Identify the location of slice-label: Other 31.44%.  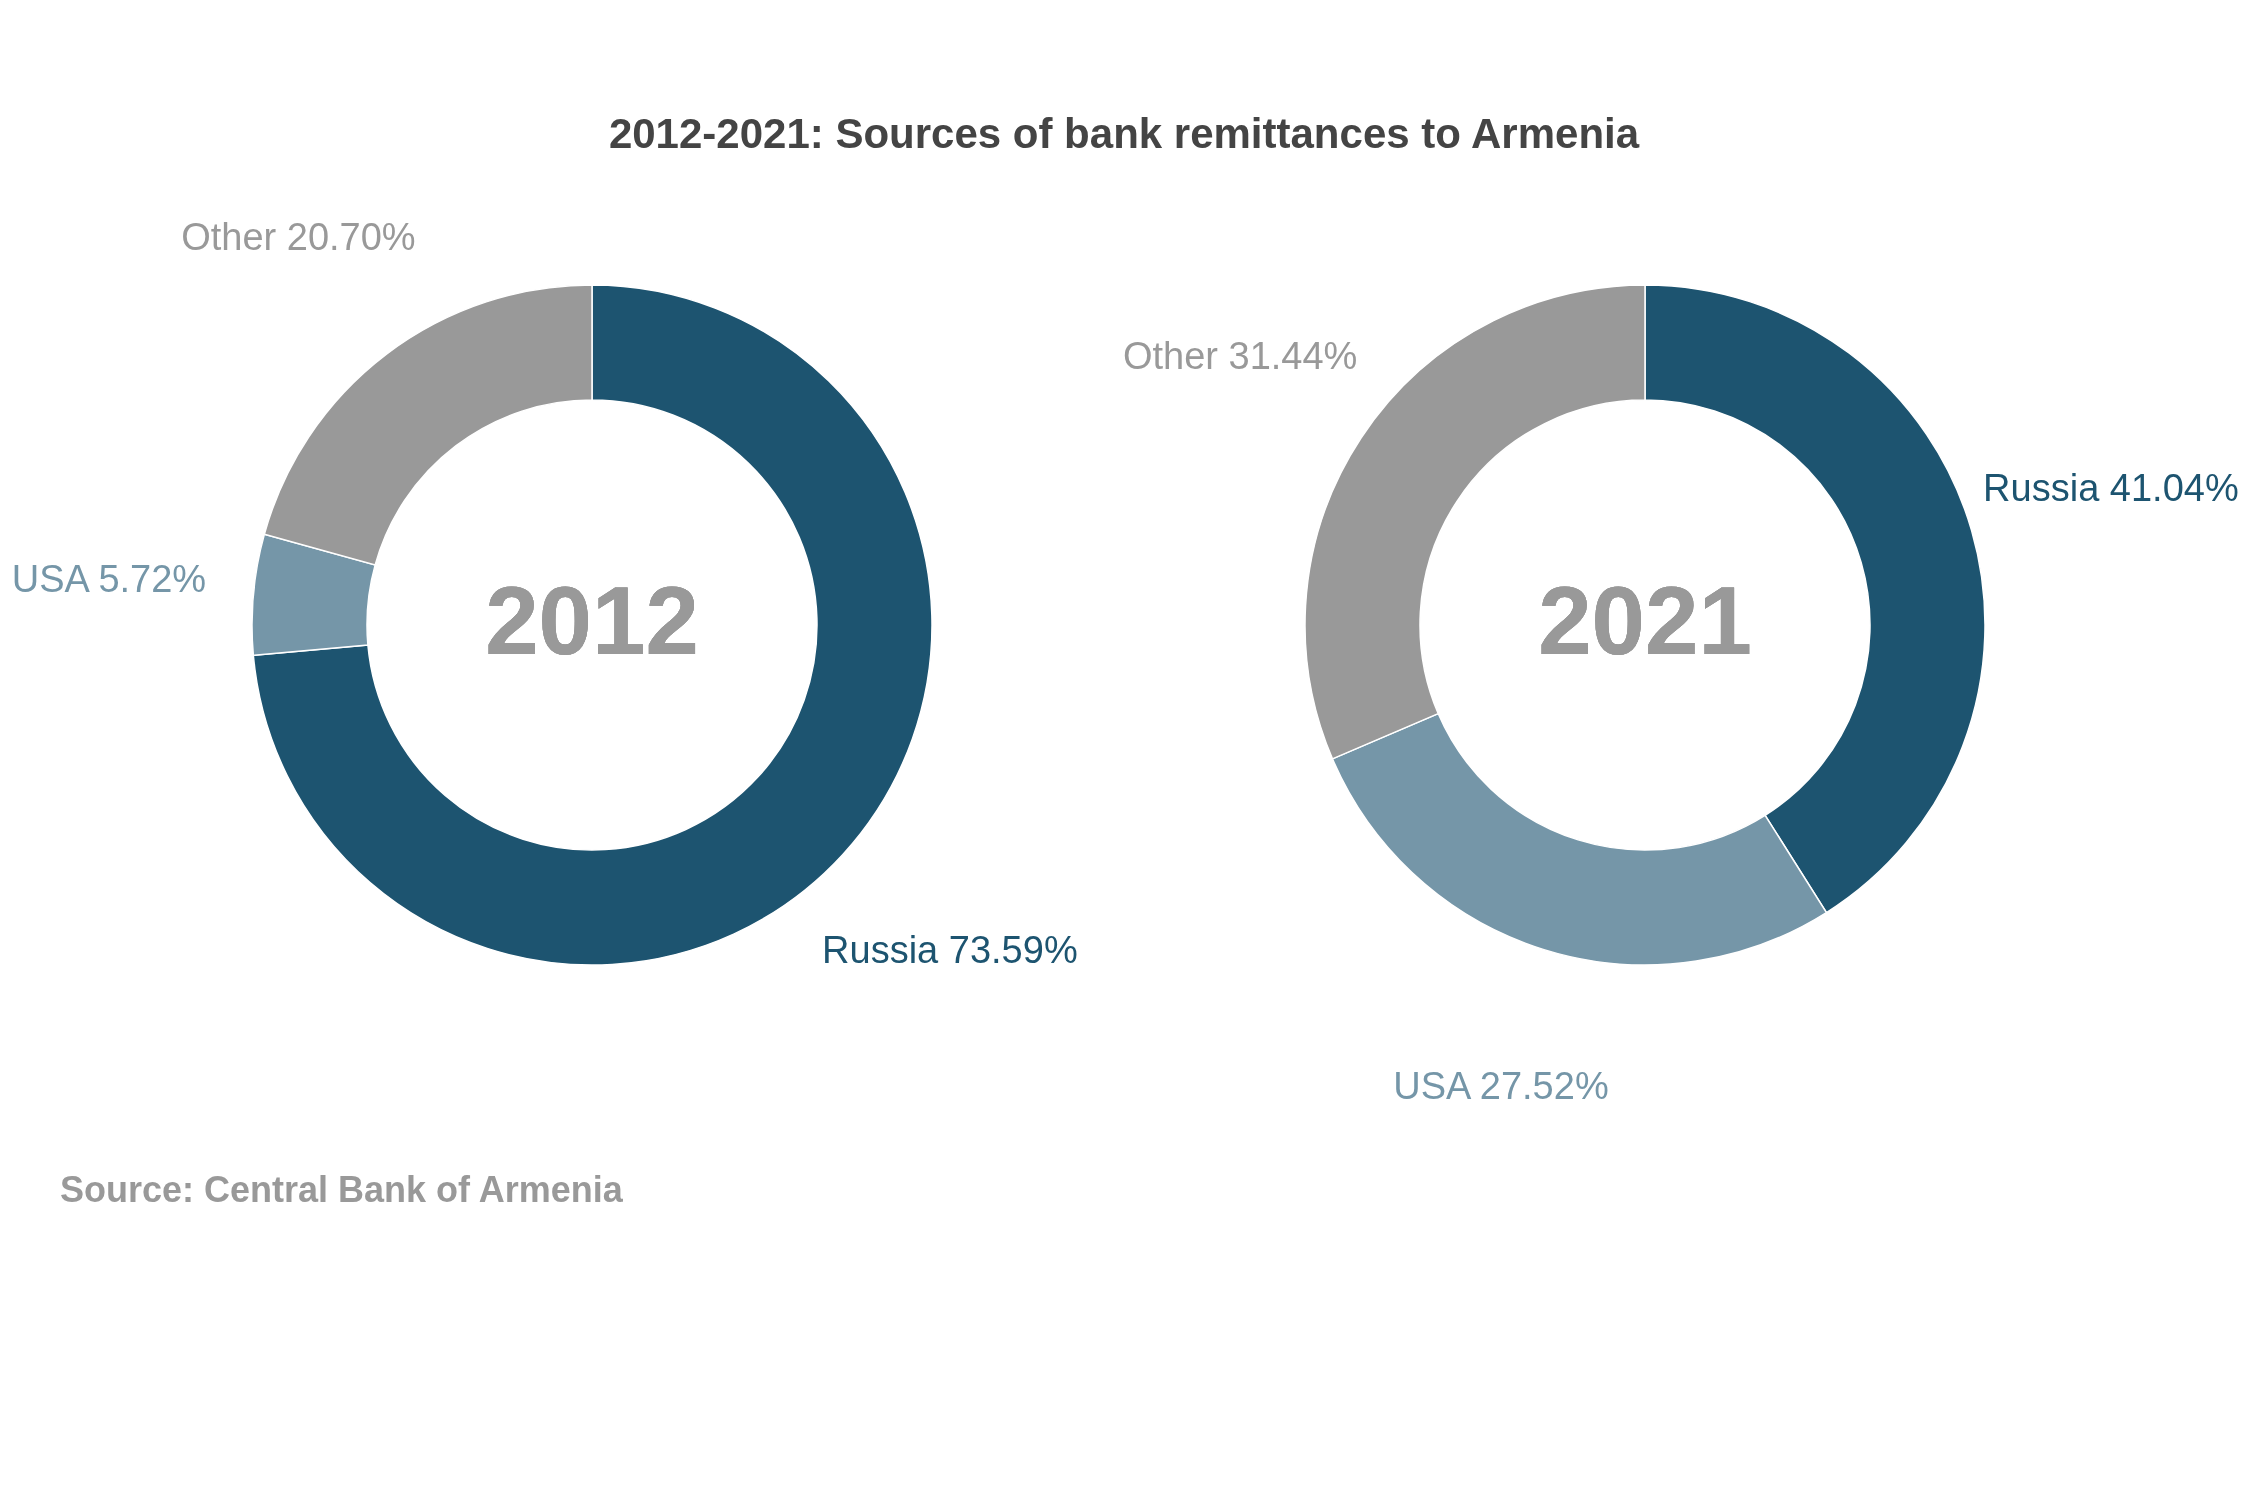
(1239, 355).